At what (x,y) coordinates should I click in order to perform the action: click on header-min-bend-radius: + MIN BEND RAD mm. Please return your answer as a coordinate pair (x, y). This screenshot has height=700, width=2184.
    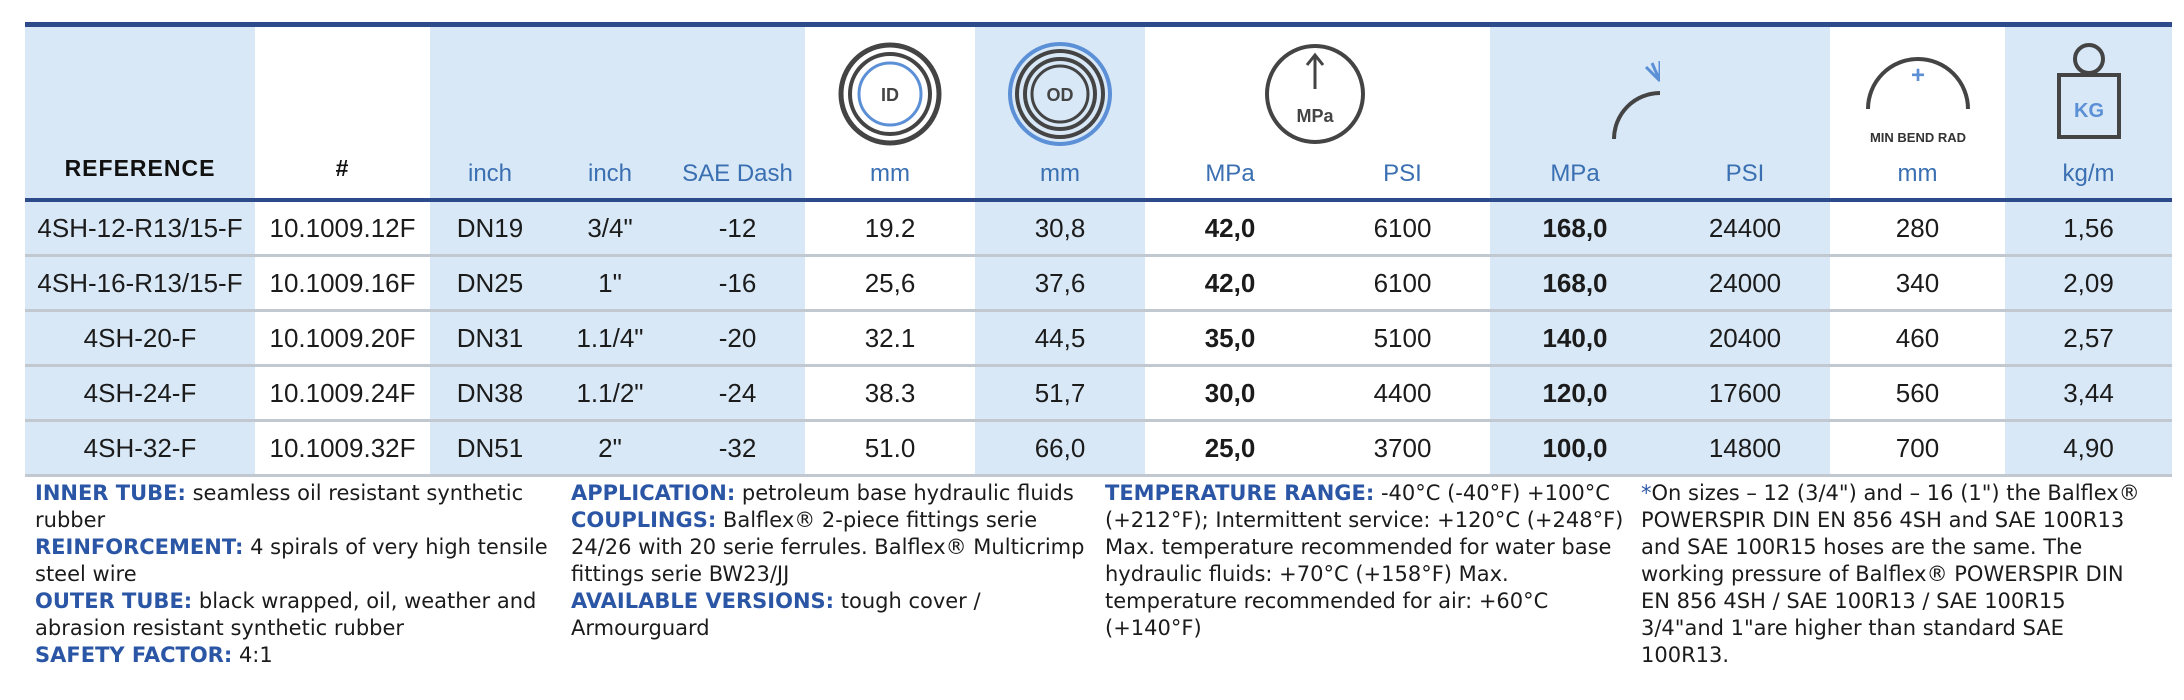
    Looking at the image, I should click on (1917, 112).